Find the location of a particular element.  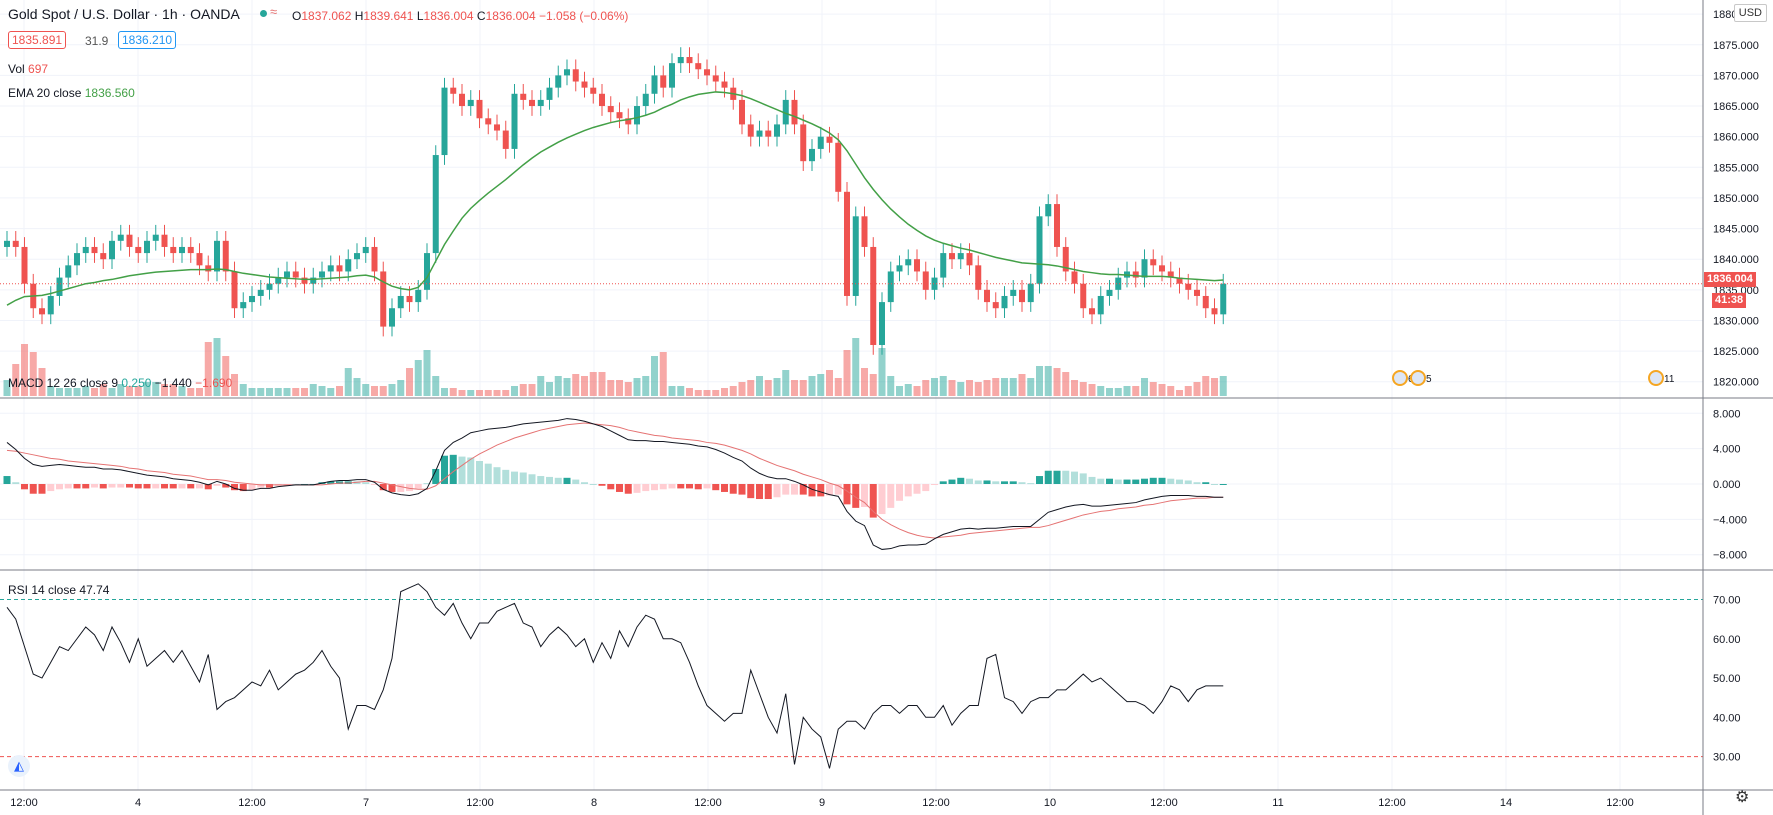

symbol-title: Gold Spot / U.S. Dollar · 1h · OANDA is located at coordinates (124, 14).